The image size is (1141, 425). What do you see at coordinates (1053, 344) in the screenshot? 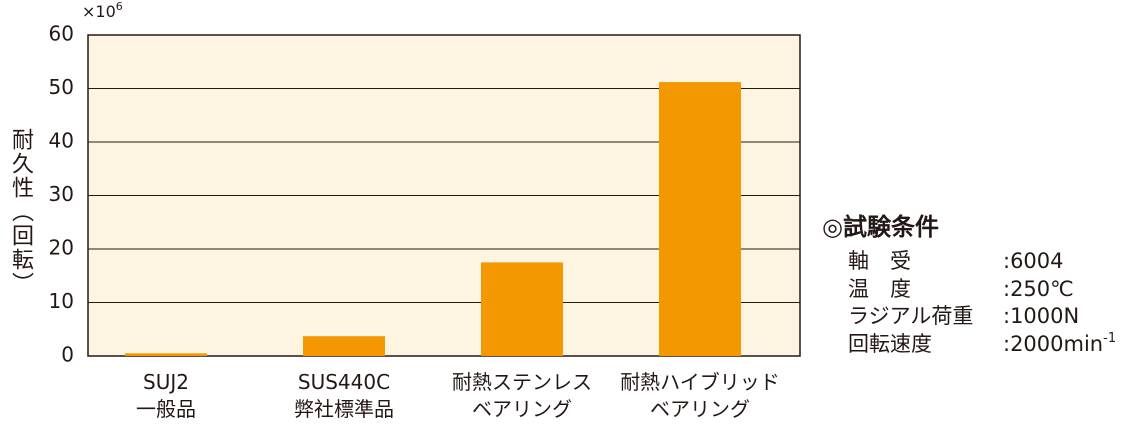
I see `condition-value-text: :2000min` at bounding box center [1053, 344].